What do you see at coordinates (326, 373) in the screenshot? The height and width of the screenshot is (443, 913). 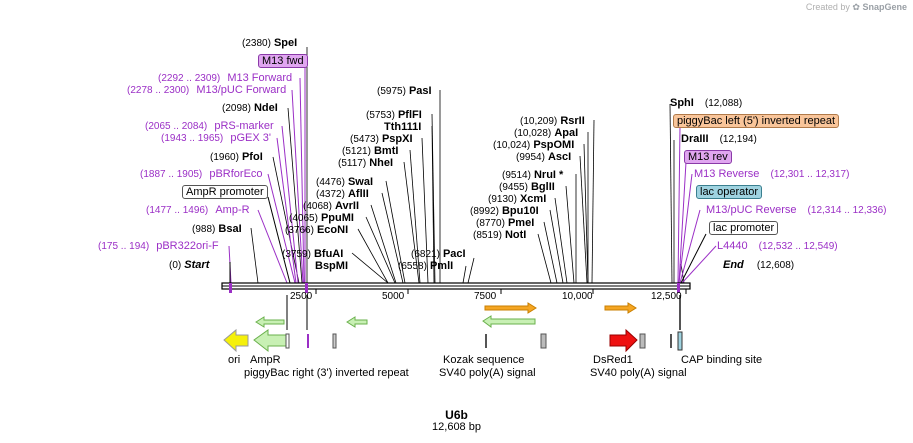 I see `feature-piggybac-right: piggyBac right (3') inverted repeat` at bounding box center [326, 373].